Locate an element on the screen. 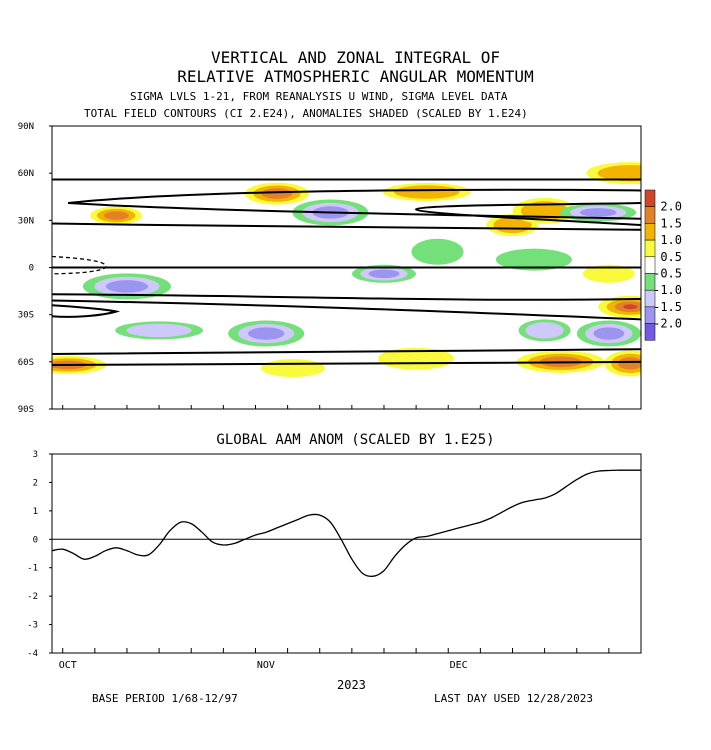 The width and height of the screenshot is (711, 750). negative-contour-line is located at coordinates (79, 265).